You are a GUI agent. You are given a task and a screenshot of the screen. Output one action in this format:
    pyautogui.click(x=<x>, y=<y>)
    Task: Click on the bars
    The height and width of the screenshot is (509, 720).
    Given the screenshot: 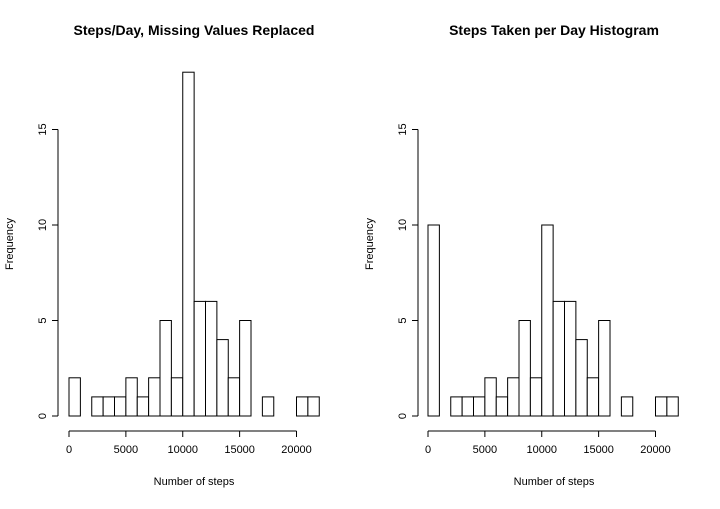 What is the action you would take?
    pyautogui.click(x=553, y=320)
    